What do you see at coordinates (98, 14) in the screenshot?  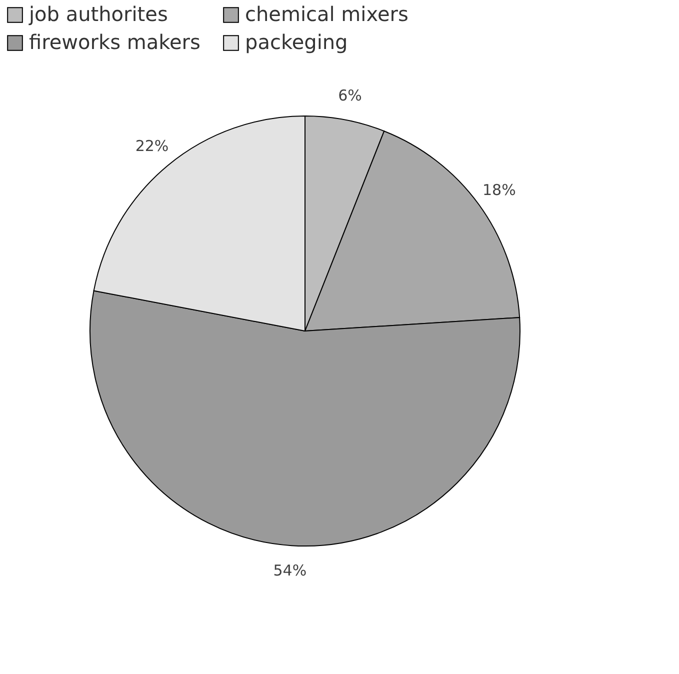 I see `legend-label: job authorites` at bounding box center [98, 14].